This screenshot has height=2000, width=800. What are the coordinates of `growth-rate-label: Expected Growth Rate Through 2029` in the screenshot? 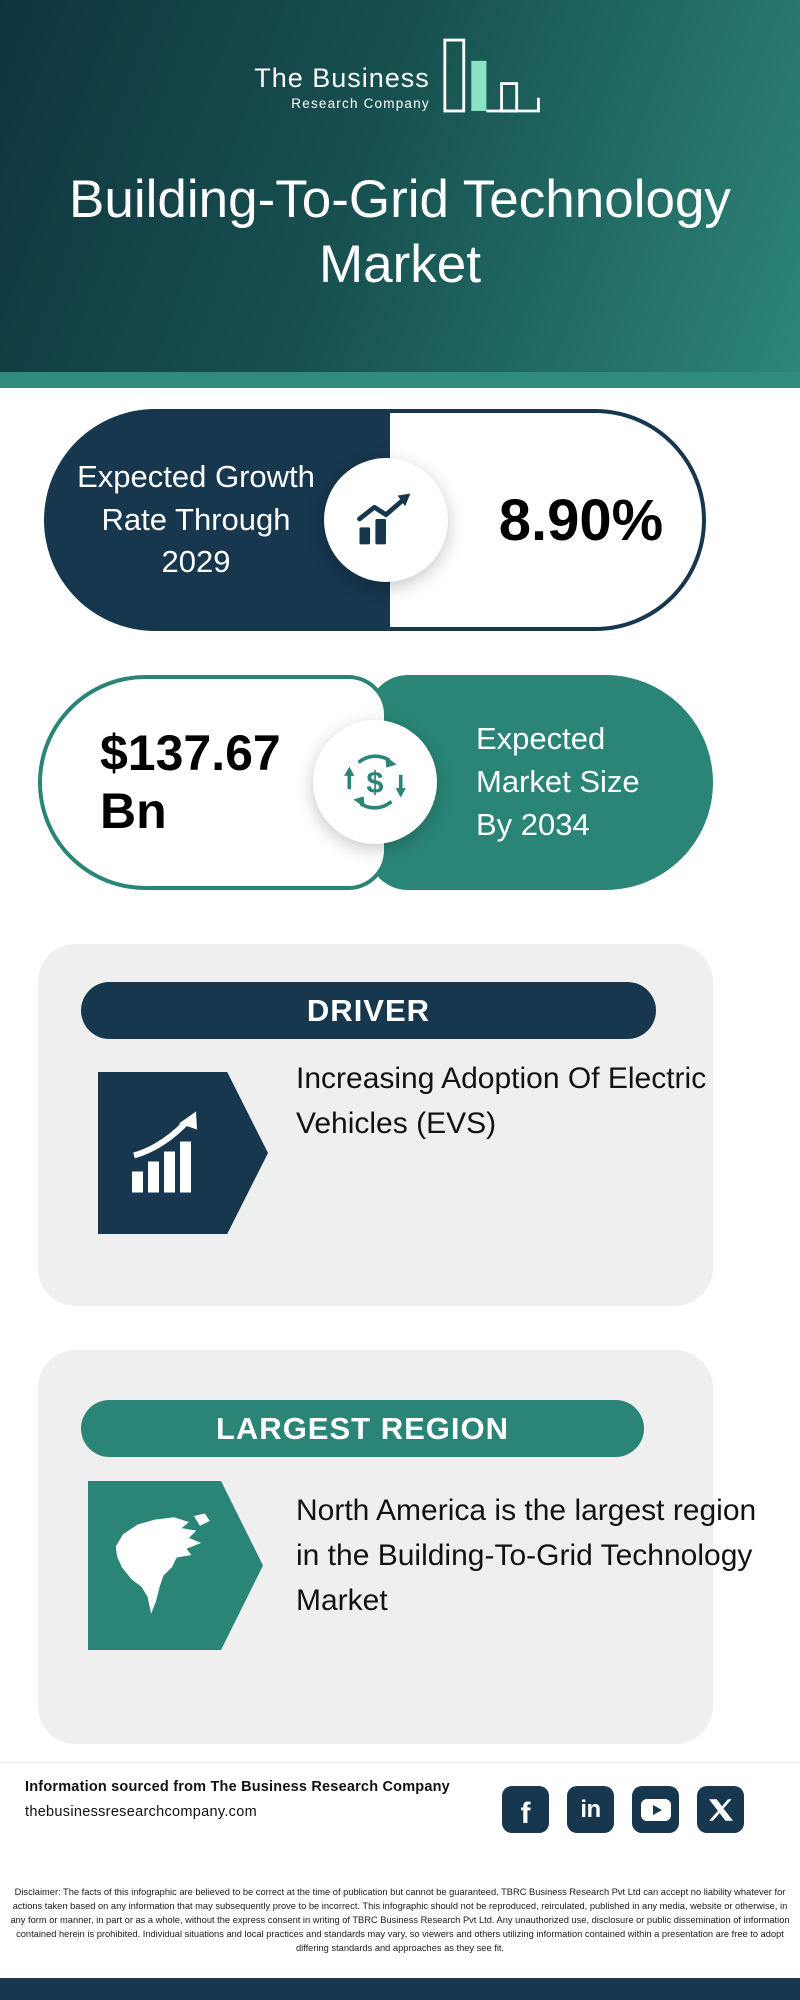 It's located at (196, 519).